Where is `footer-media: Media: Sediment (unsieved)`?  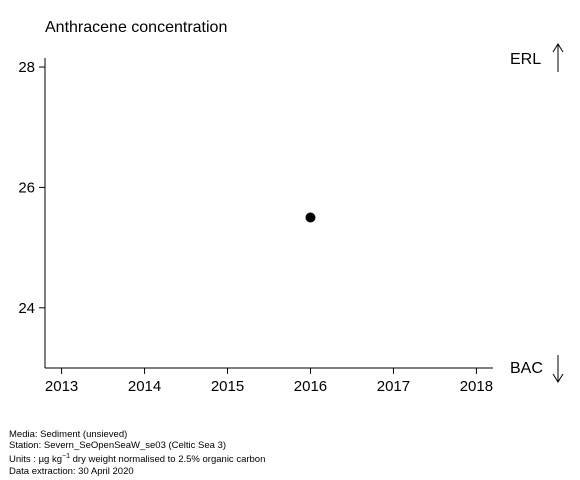 footer-media: Media: Sediment (unsieved) is located at coordinates (68, 434).